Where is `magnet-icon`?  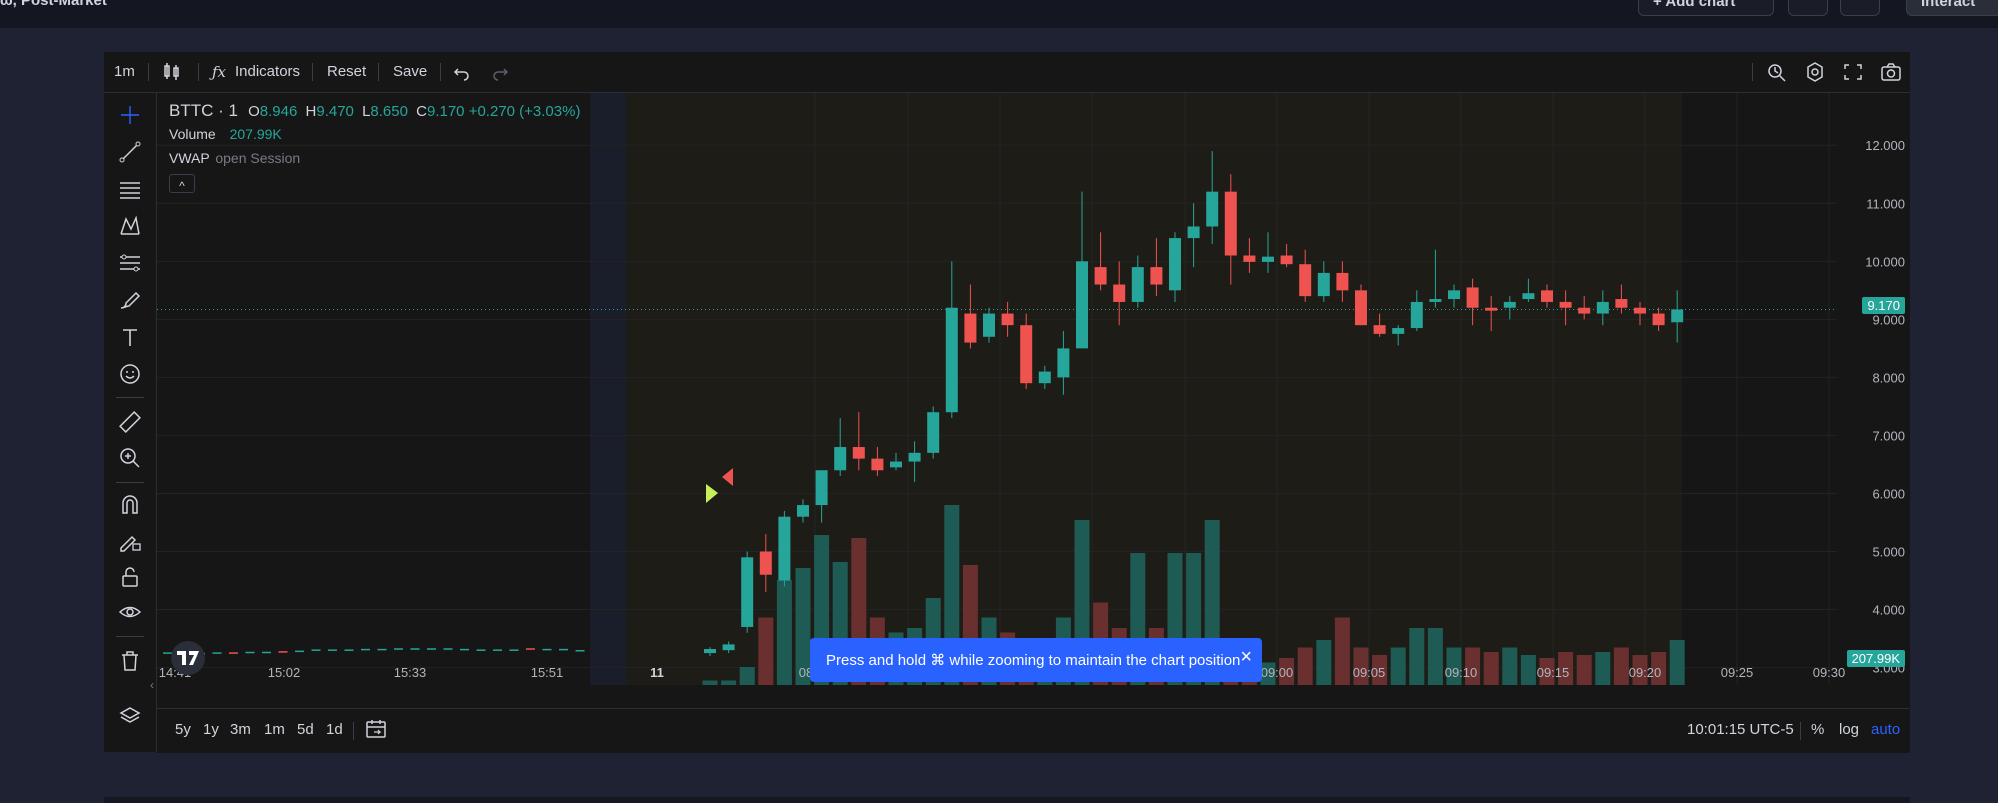 magnet-icon is located at coordinates (130, 505).